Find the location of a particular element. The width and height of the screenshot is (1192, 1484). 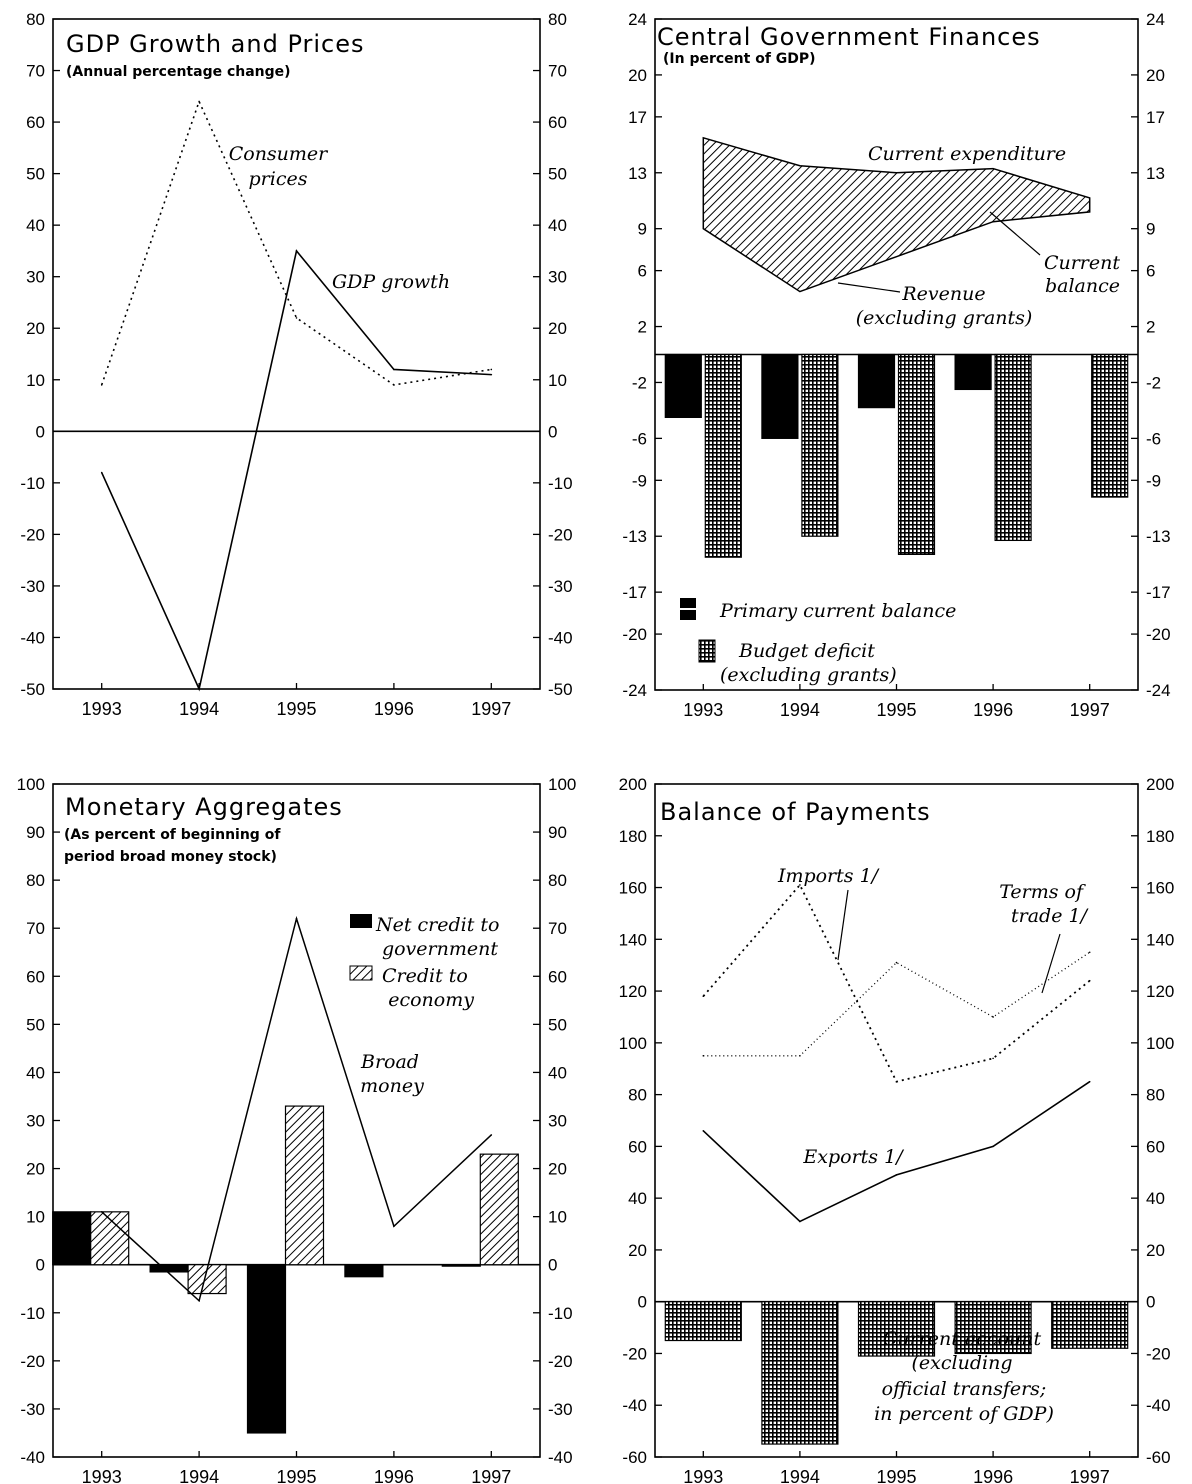

series-label-current-account: Current account is located at coordinates (962, 1339).